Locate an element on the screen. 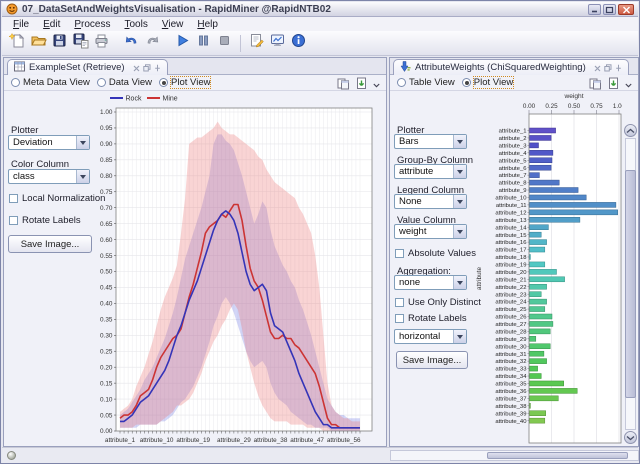 Image resolution: width=640 pixels, height=464 pixels. view-table-view-radio: Table View is located at coordinates (426, 82).